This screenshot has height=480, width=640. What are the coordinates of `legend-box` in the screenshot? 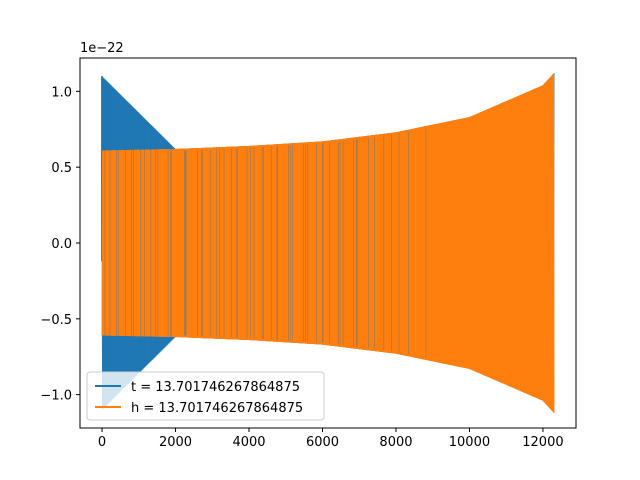 It's located at (205, 396).